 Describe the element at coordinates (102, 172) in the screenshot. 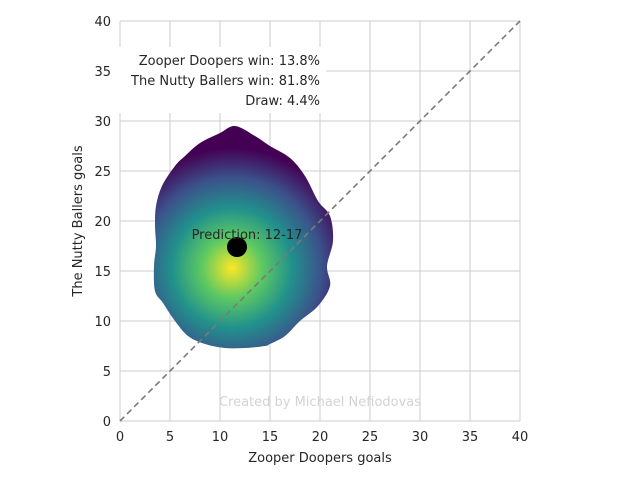

I see `y-tick-label: 25` at that location.